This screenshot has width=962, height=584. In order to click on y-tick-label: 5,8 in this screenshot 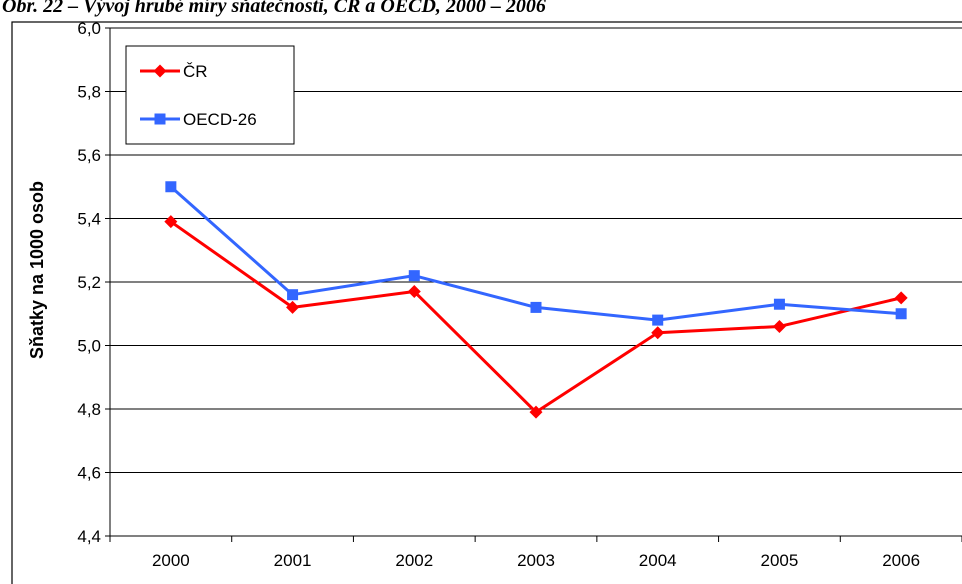, I will do `click(89, 92)`.